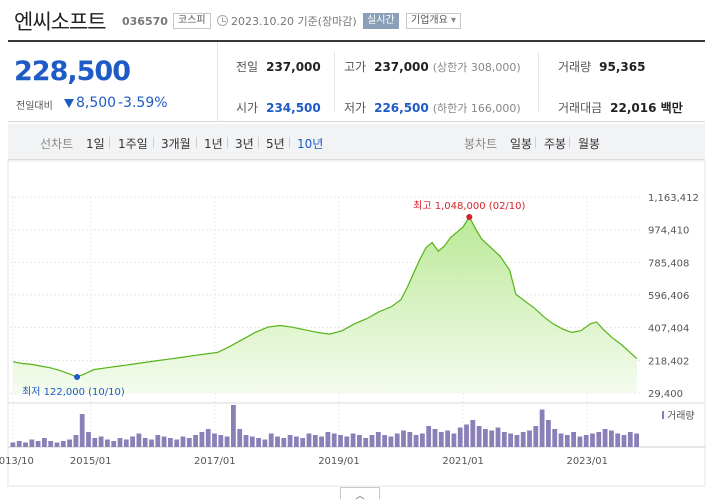  What do you see at coordinates (555, 144) in the screenshot?
I see `tab-weekly: 주봉` at bounding box center [555, 144].